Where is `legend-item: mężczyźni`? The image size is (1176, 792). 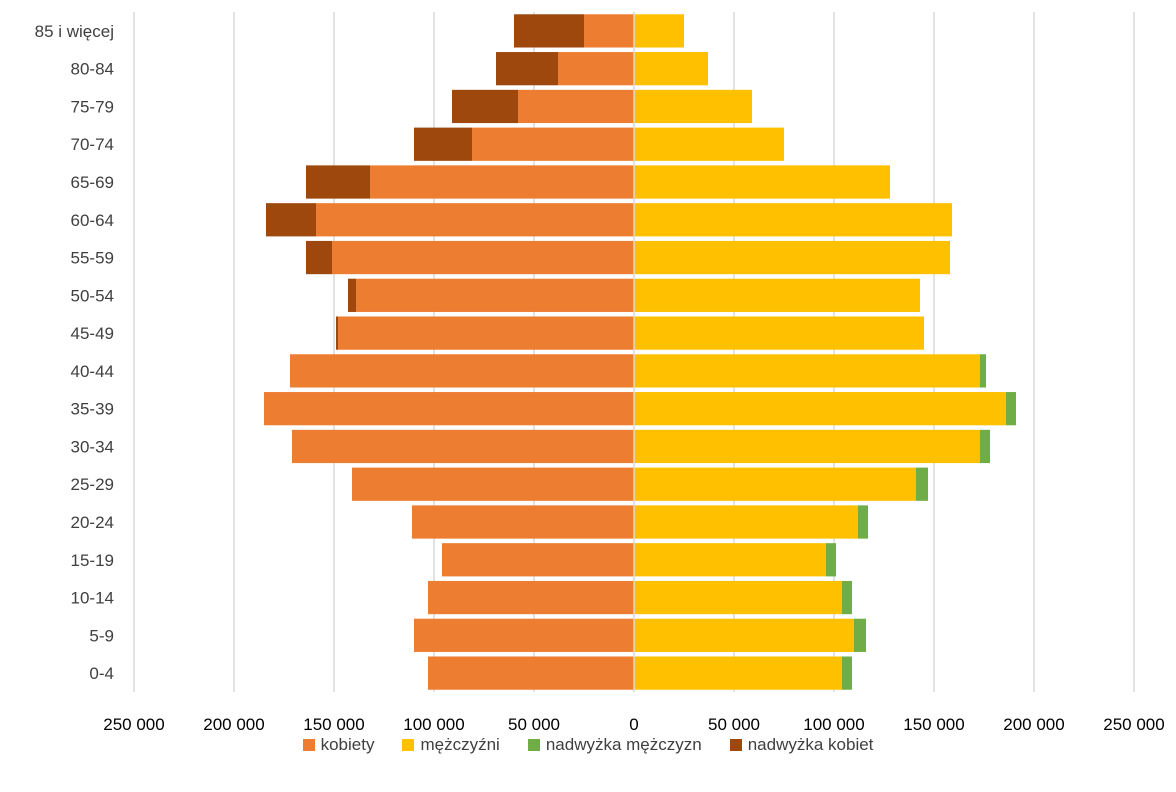
legend-item: mężczyźni is located at coordinates (451, 745).